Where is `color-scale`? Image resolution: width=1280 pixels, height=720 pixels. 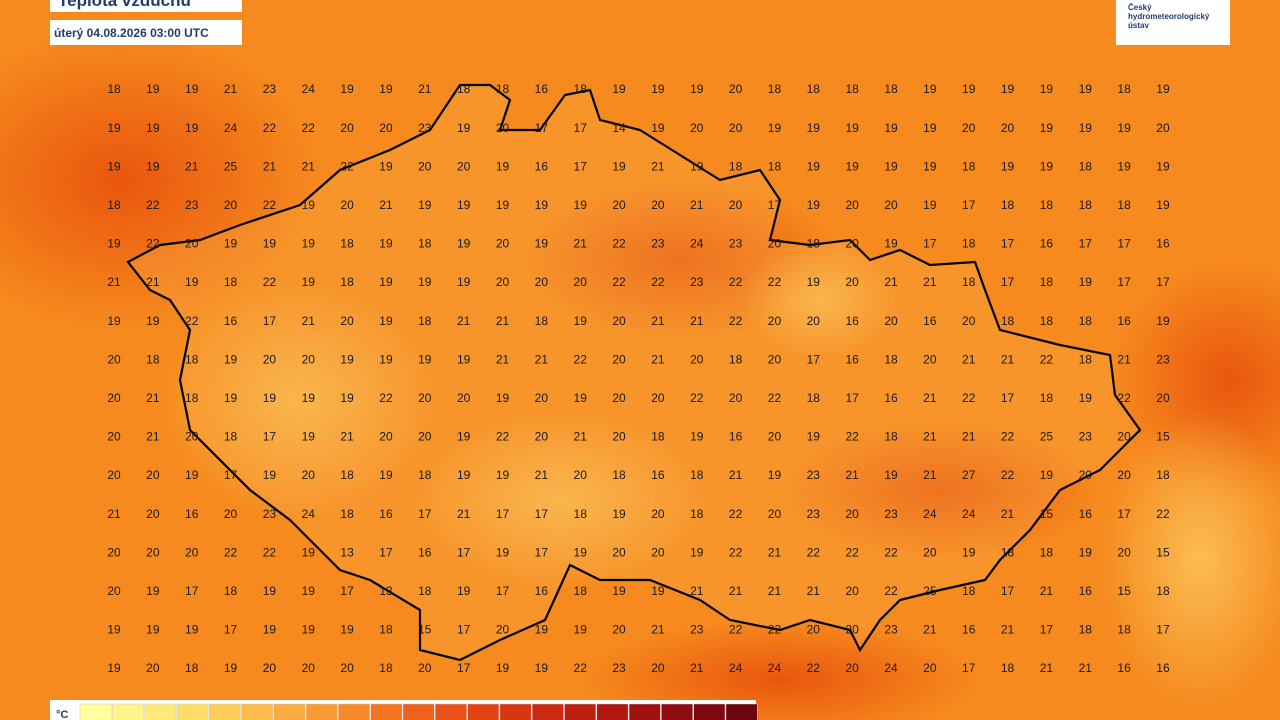 color-scale is located at coordinates (418, 711).